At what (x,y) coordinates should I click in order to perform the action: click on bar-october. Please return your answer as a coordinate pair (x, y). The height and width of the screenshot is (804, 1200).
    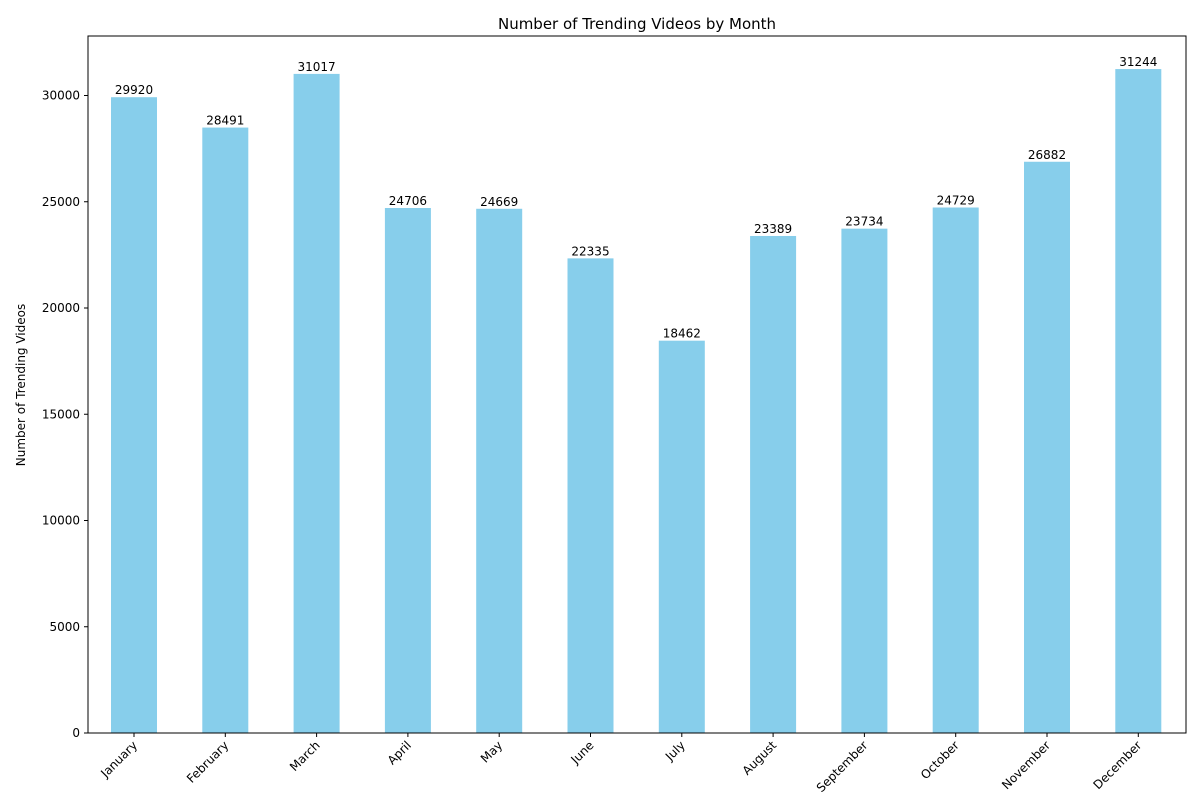
    Looking at the image, I should click on (955, 470).